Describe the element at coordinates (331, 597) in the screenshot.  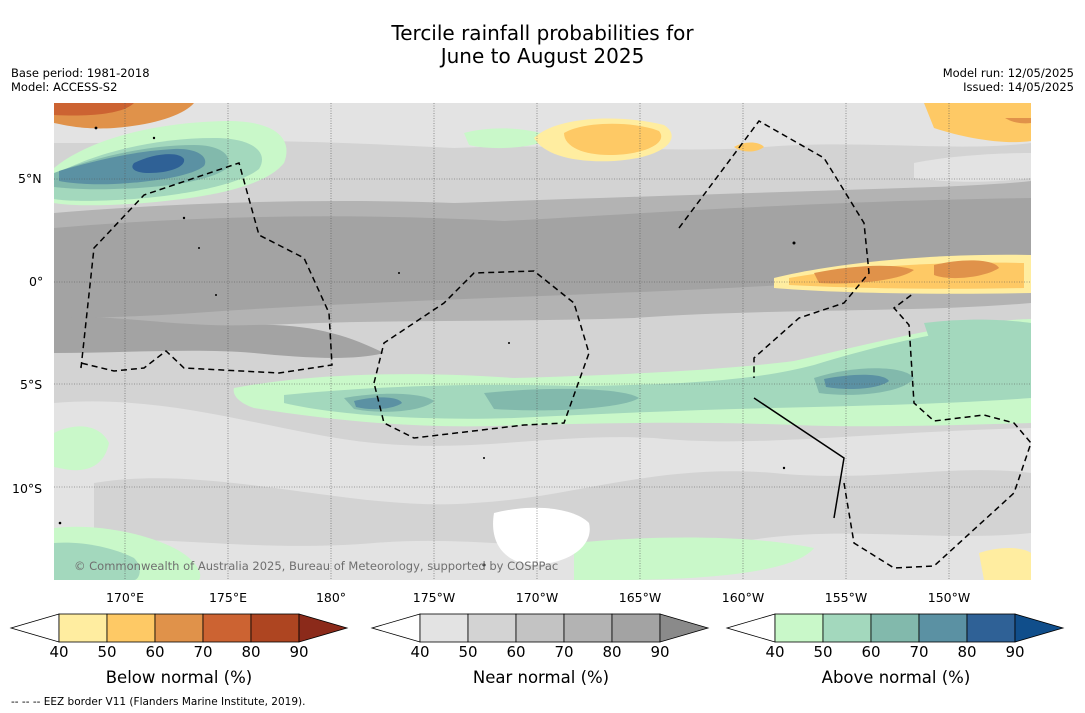
I see `lon-label-180: 180°` at that location.